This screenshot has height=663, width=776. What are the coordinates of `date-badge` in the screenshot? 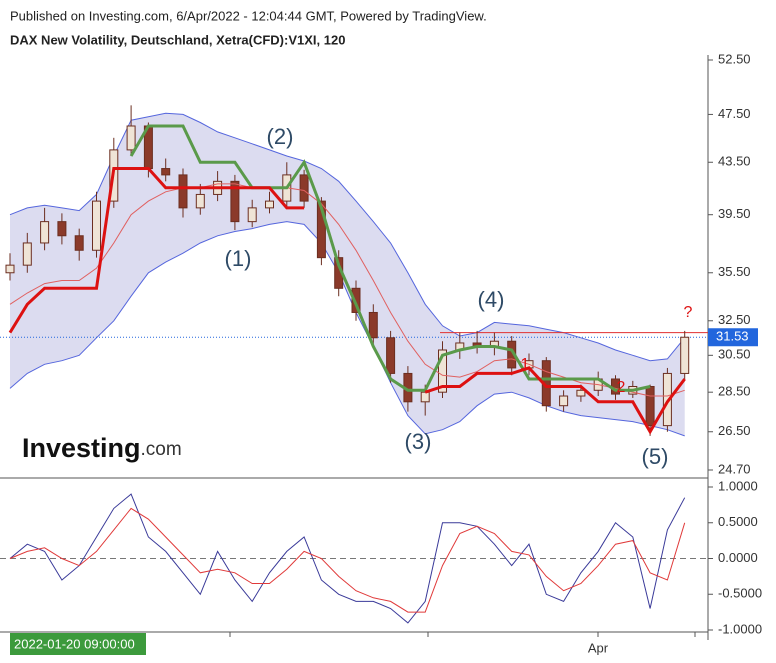 It's located at (78, 644).